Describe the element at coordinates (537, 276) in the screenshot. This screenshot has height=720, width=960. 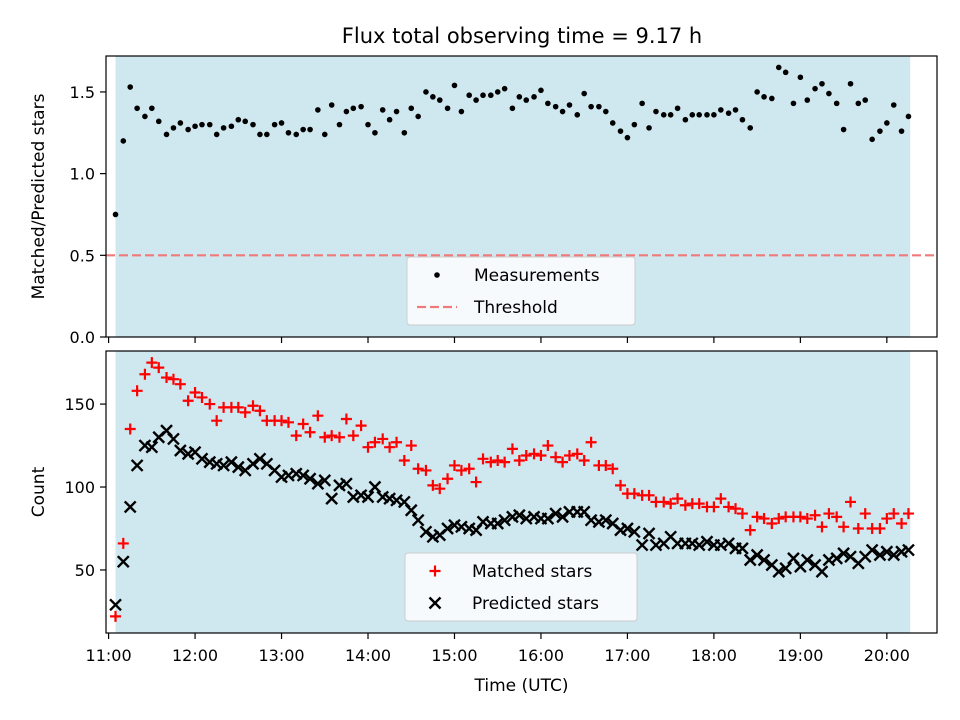
I see `legend-label: Measurements` at that location.